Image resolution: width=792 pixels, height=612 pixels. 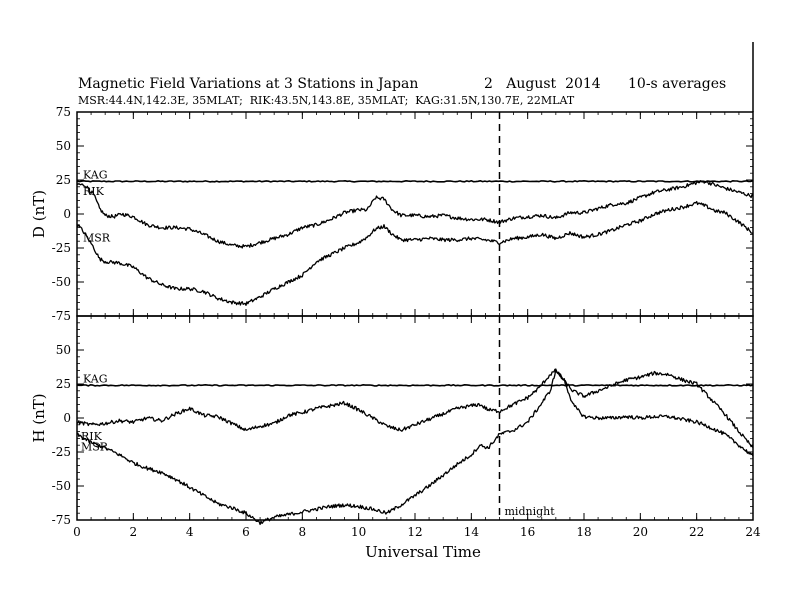 What do you see at coordinates (190, 532) in the screenshot?
I see `xtick-label: 4` at bounding box center [190, 532].